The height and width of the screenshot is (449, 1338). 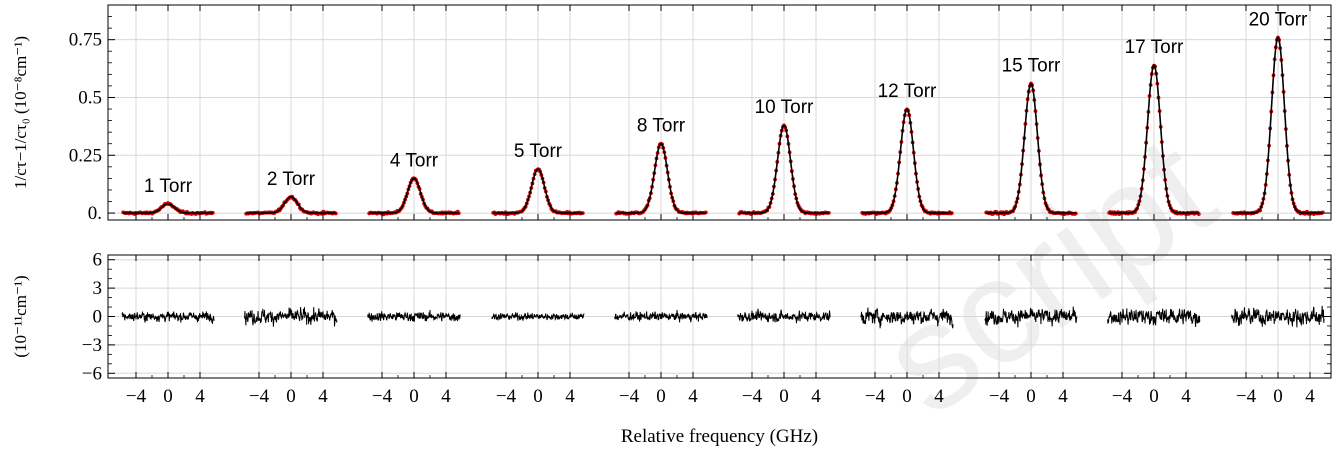 I want to click on y-tick-label: 0.5, so click(x=90, y=97).